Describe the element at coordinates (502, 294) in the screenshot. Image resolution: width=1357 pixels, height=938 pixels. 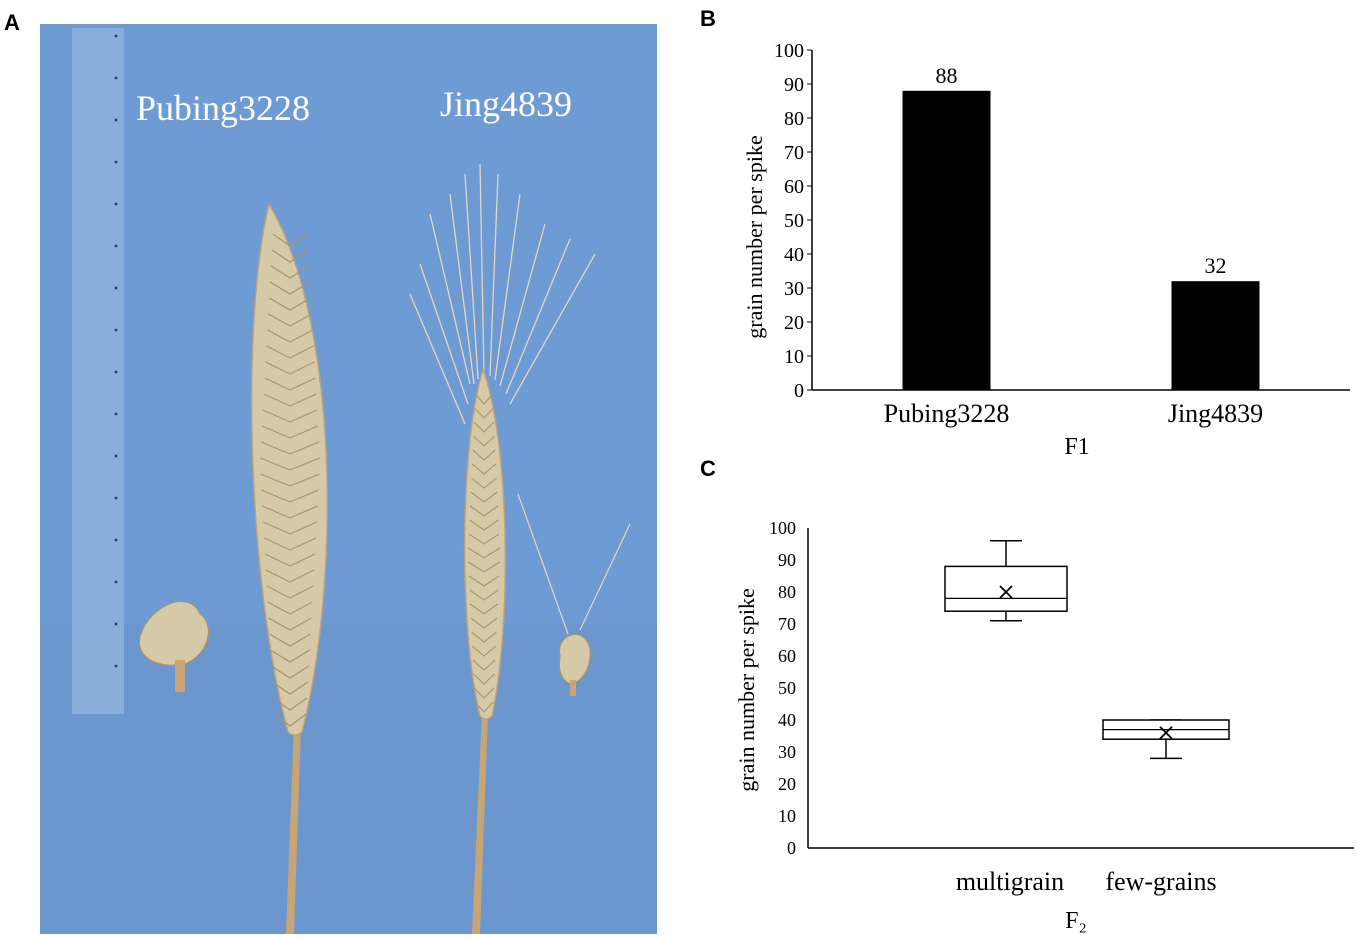
I see `awns-jing4839` at that location.